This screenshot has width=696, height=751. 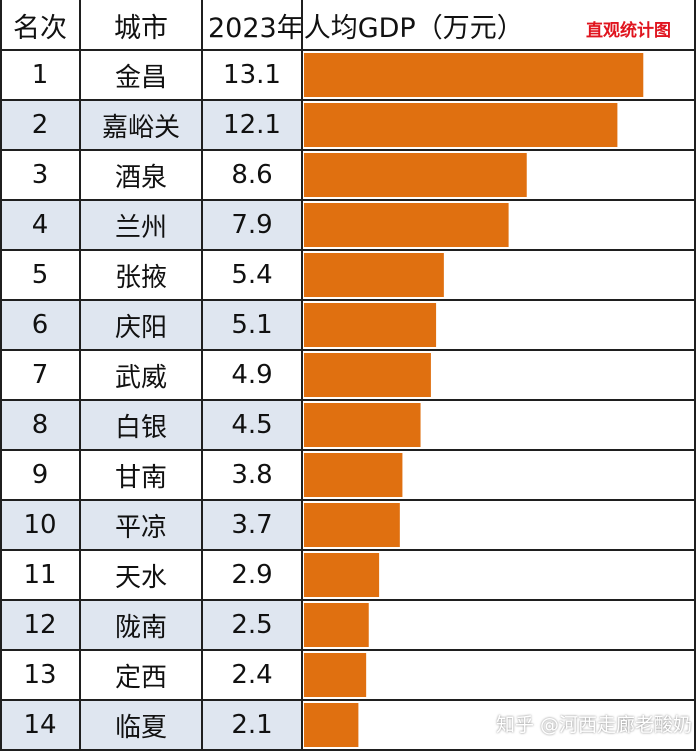 What do you see at coordinates (252, 325) in the screenshot?
I see `value-label: 5.1` at bounding box center [252, 325].